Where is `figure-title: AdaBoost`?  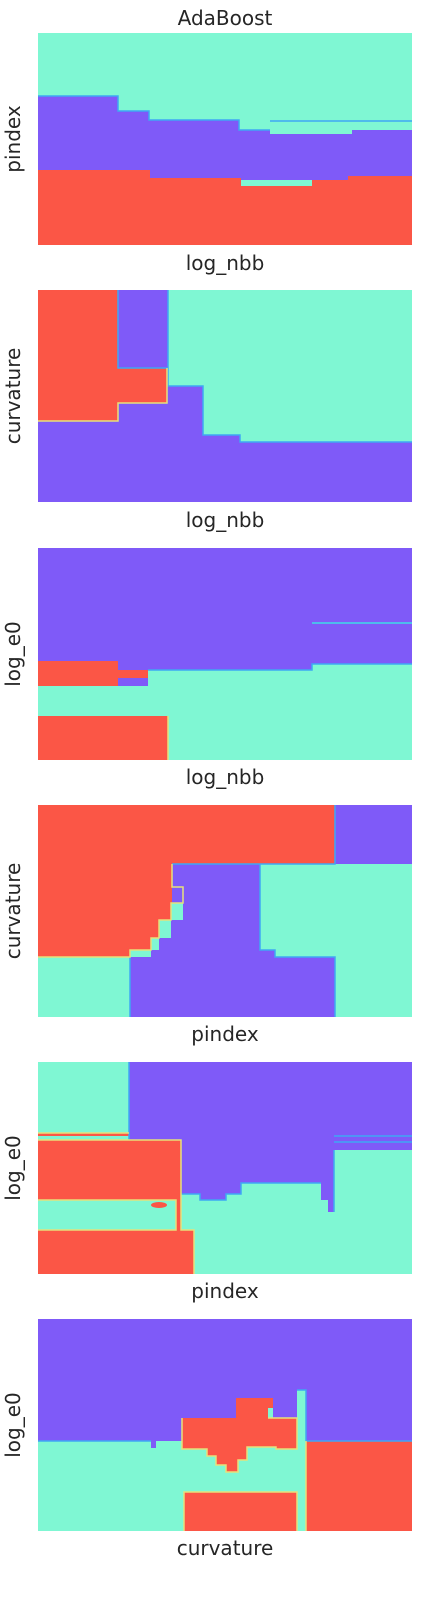
figure-title: AdaBoost is located at coordinates (225, 18).